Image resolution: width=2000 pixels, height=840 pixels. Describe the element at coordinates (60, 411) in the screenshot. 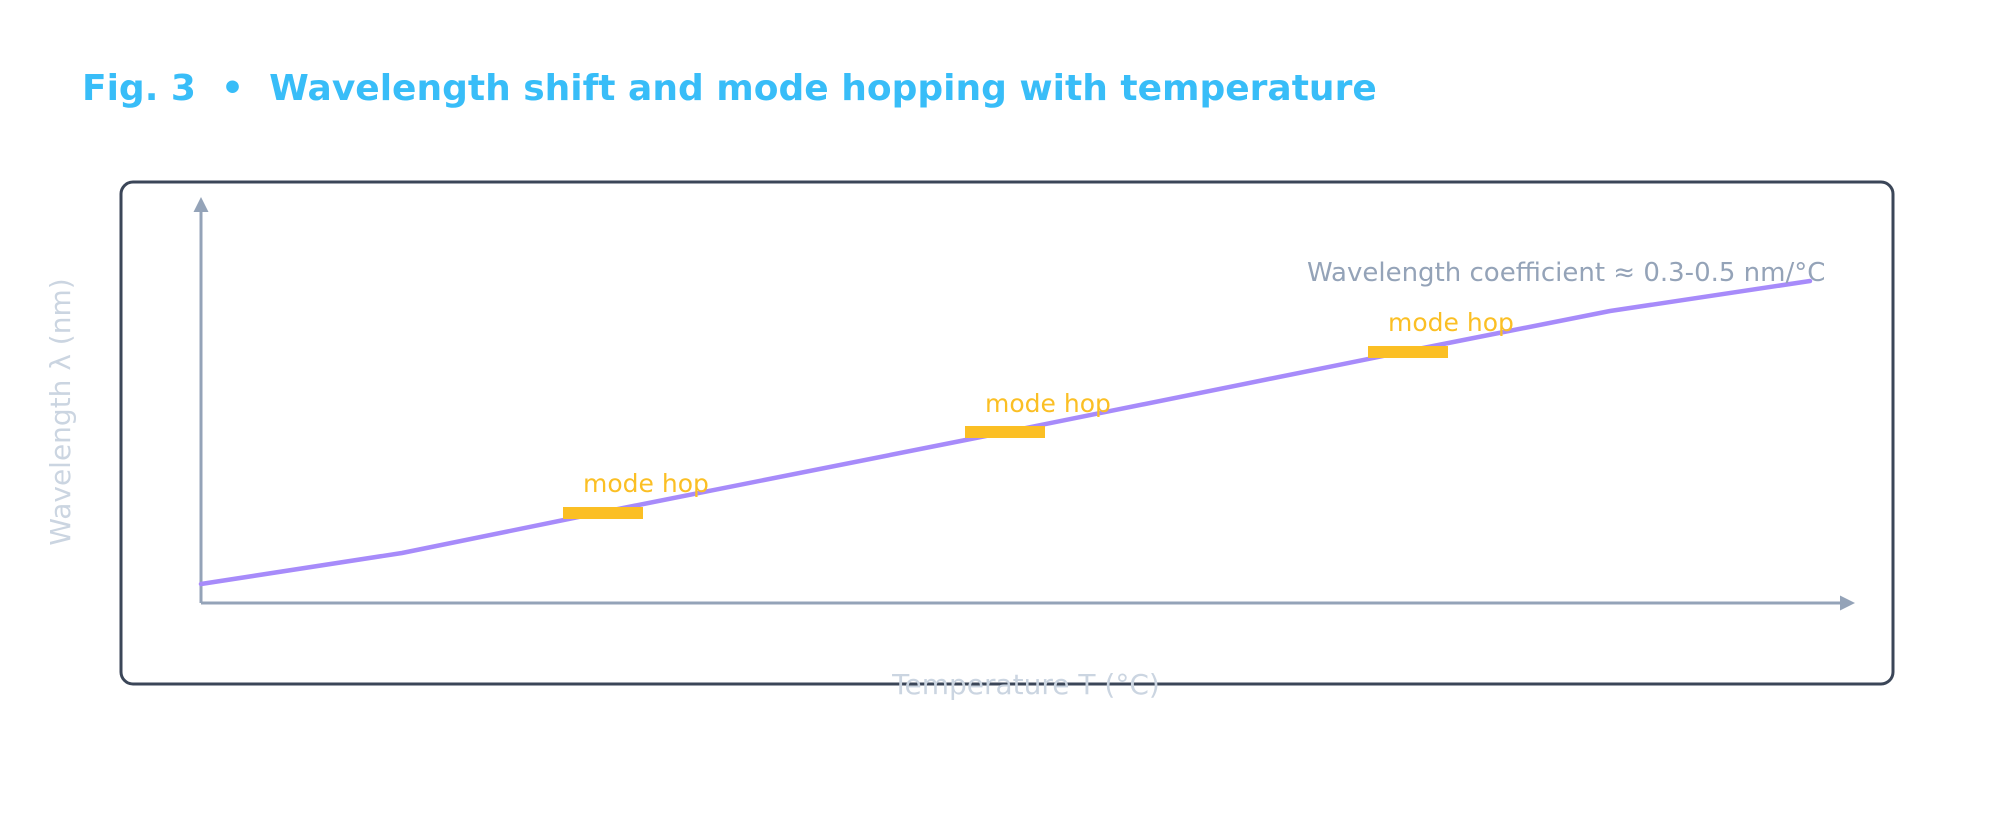

I see `y-axis-label: Wavelength λ (nm)` at that location.